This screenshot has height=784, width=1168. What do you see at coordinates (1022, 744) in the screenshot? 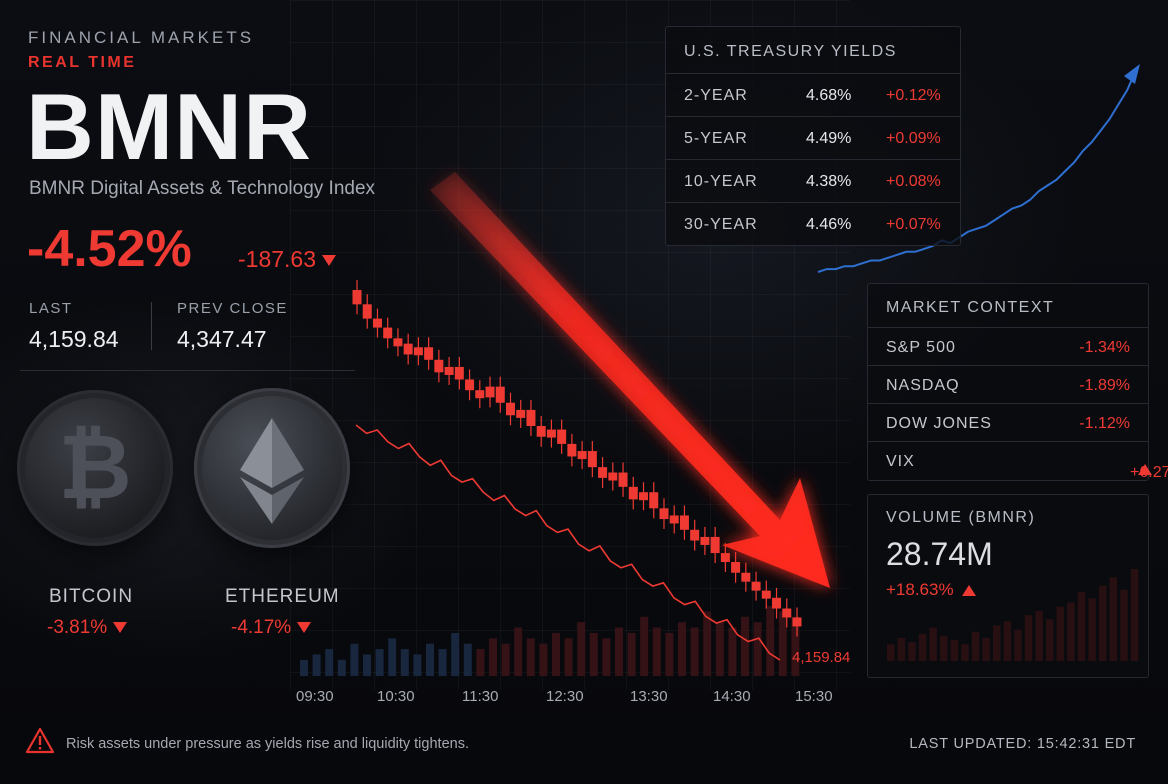
I see `last-updated: LAST UPDATED: 15:42:31 EDT` at bounding box center [1022, 744].